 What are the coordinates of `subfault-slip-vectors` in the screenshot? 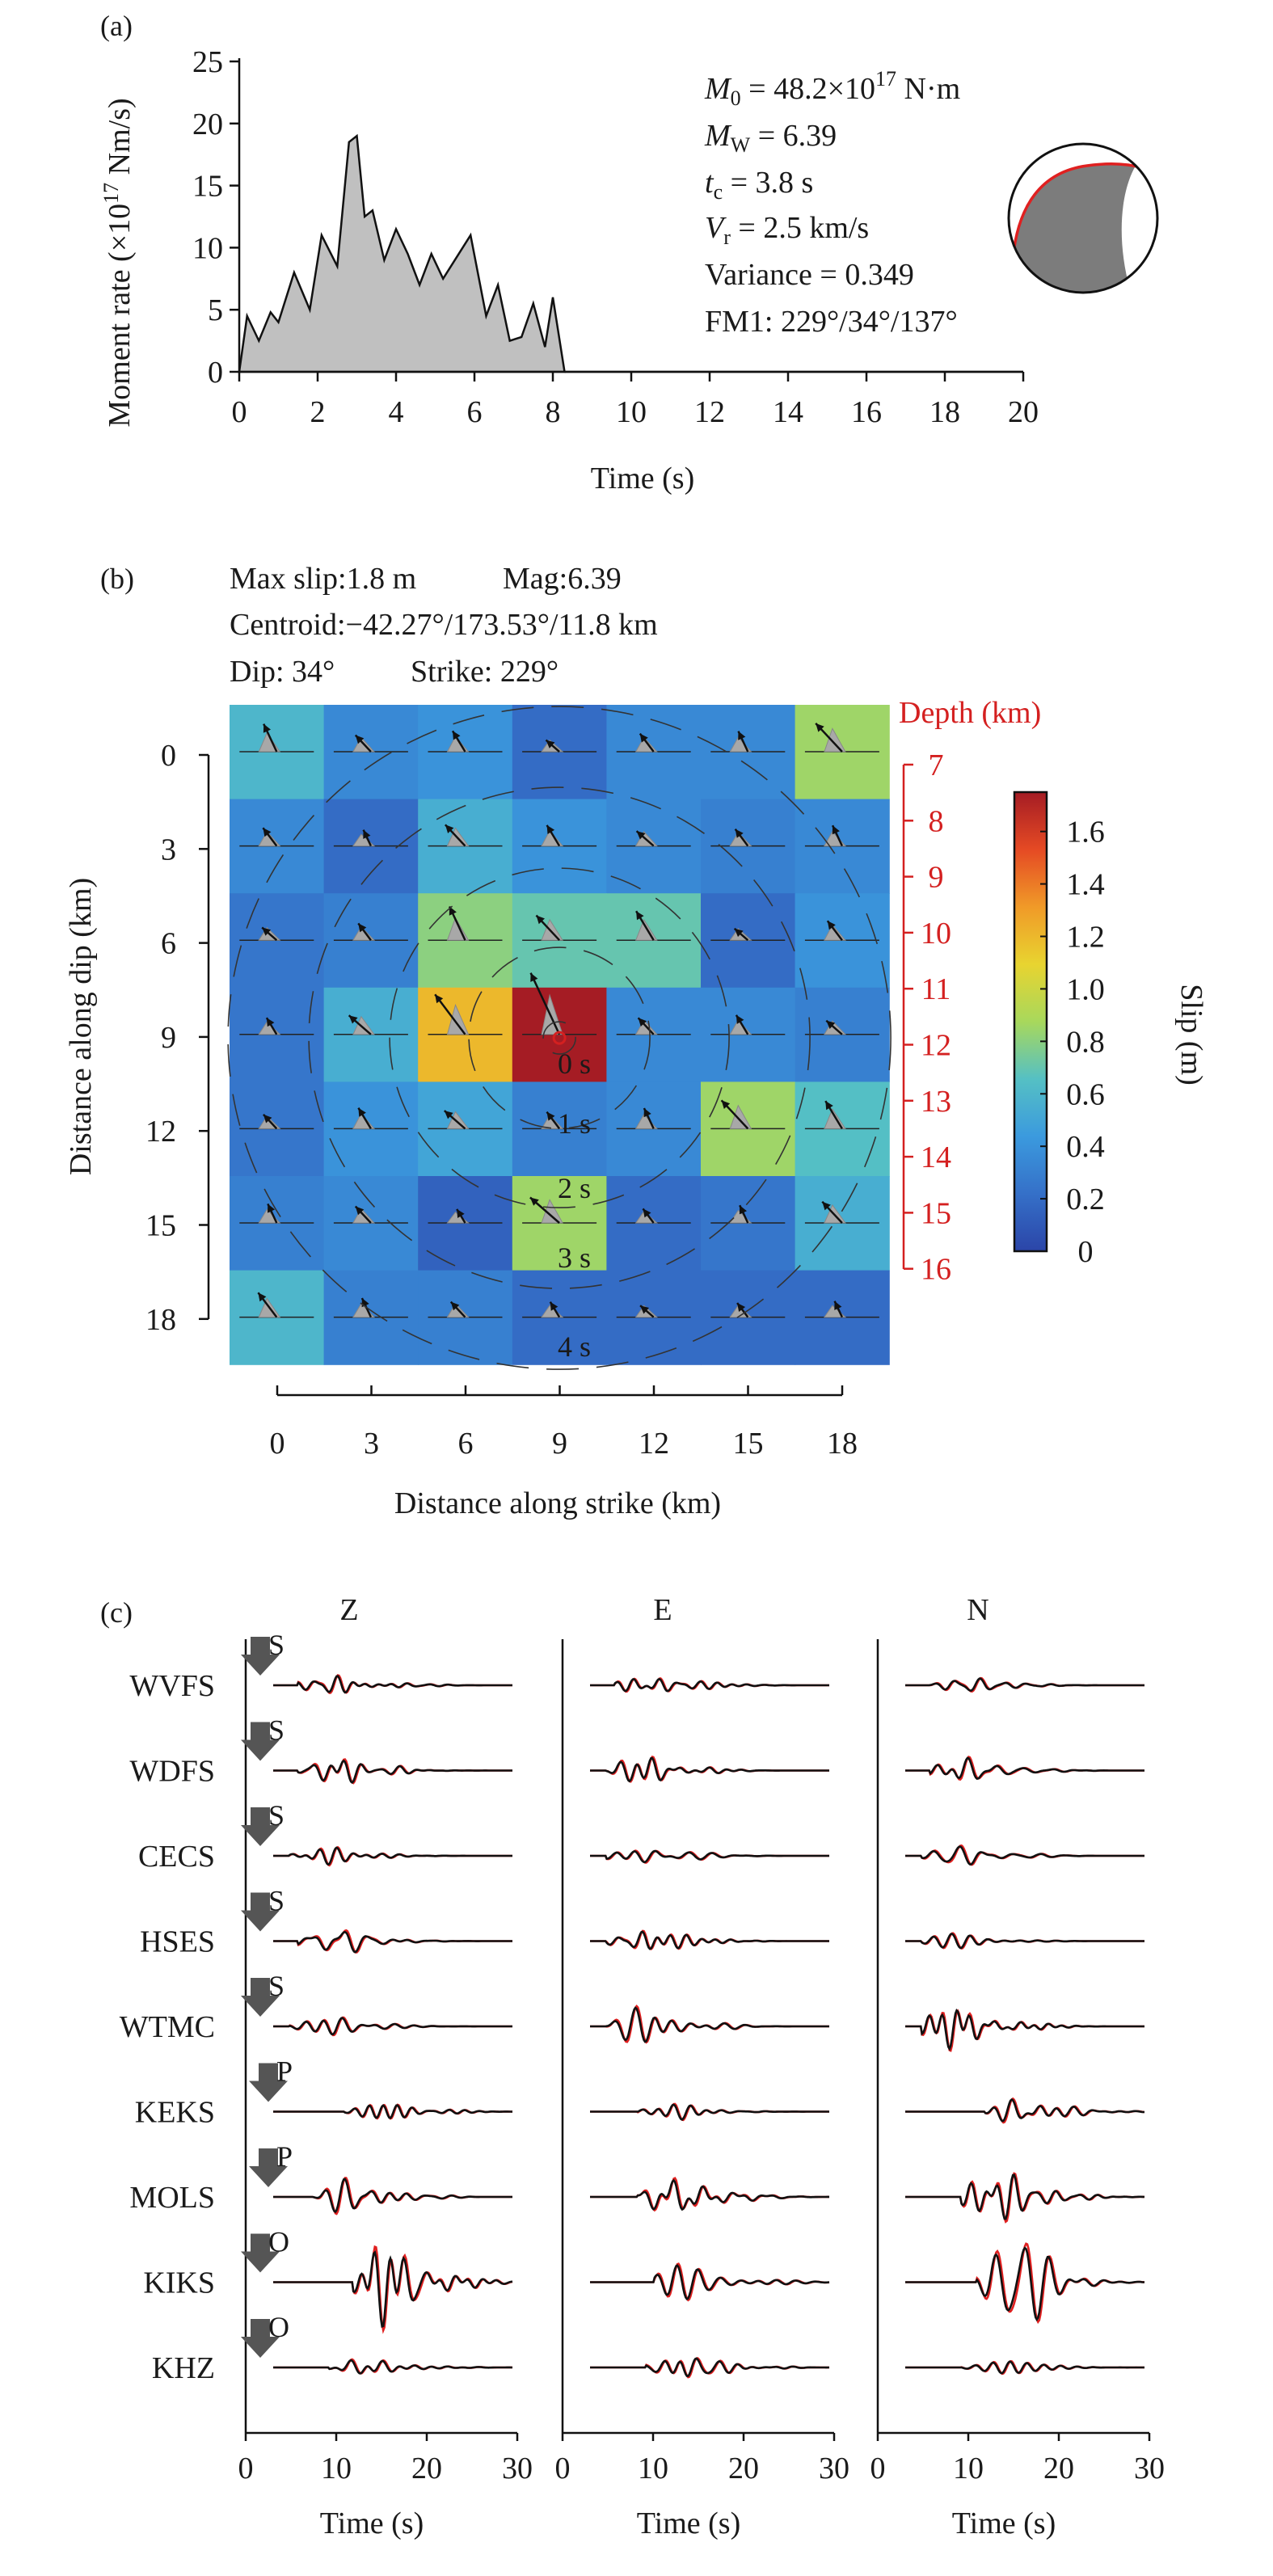 It's located at (559, 1020).